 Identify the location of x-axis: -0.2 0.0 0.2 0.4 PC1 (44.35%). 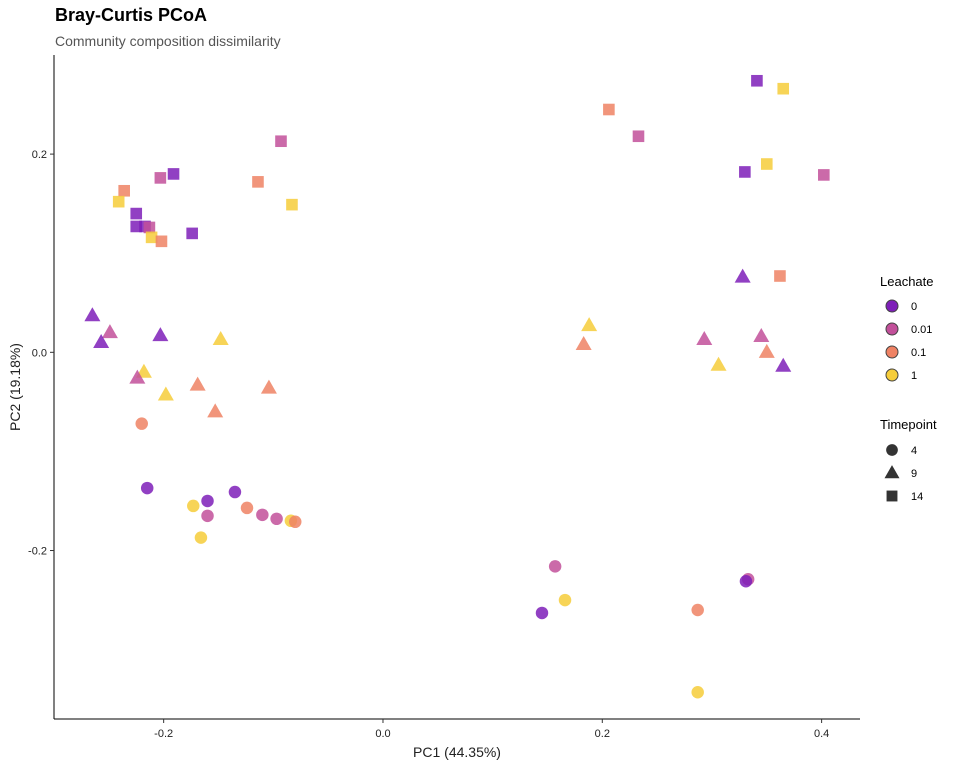
(457, 739).